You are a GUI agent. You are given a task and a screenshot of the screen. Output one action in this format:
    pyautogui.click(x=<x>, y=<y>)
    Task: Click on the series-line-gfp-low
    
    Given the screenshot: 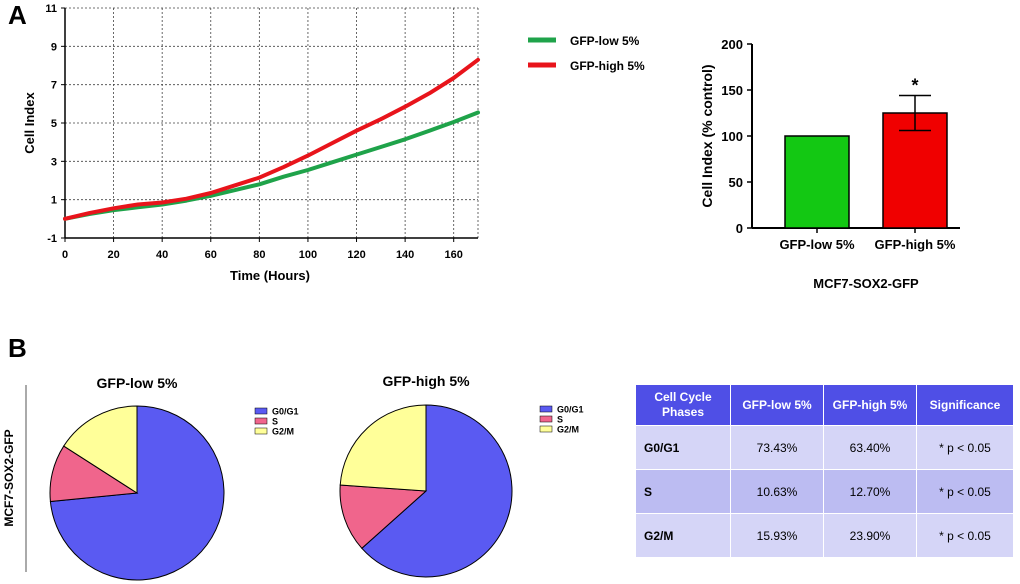 What is the action you would take?
    pyautogui.click(x=271, y=165)
    